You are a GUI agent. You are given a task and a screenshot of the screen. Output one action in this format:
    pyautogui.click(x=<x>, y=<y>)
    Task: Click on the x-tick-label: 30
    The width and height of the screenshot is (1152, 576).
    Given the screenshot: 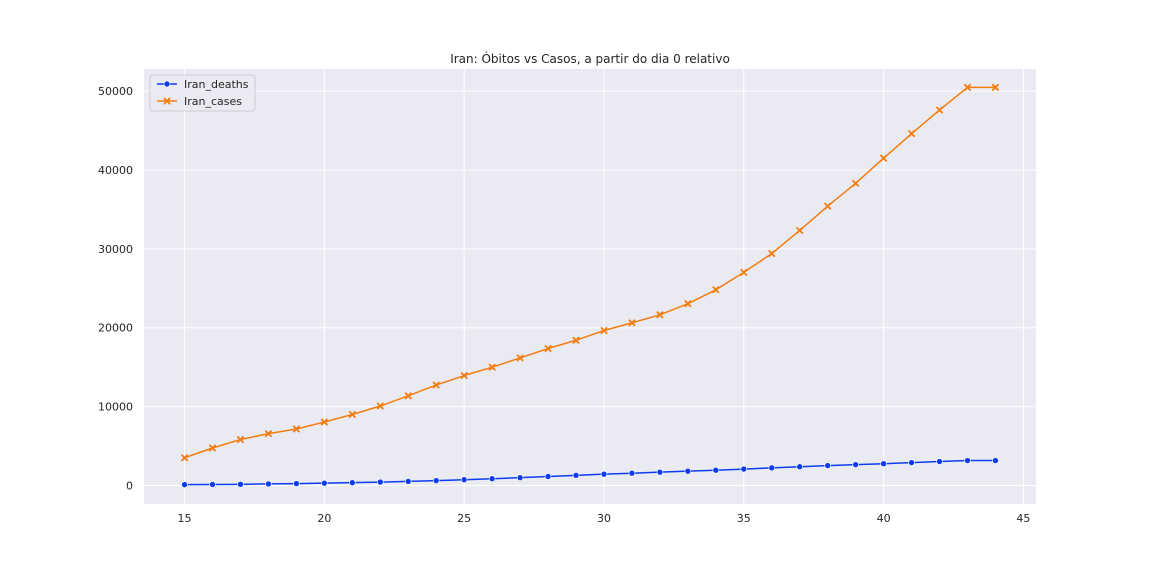 What is the action you would take?
    pyautogui.click(x=604, y=518)
    